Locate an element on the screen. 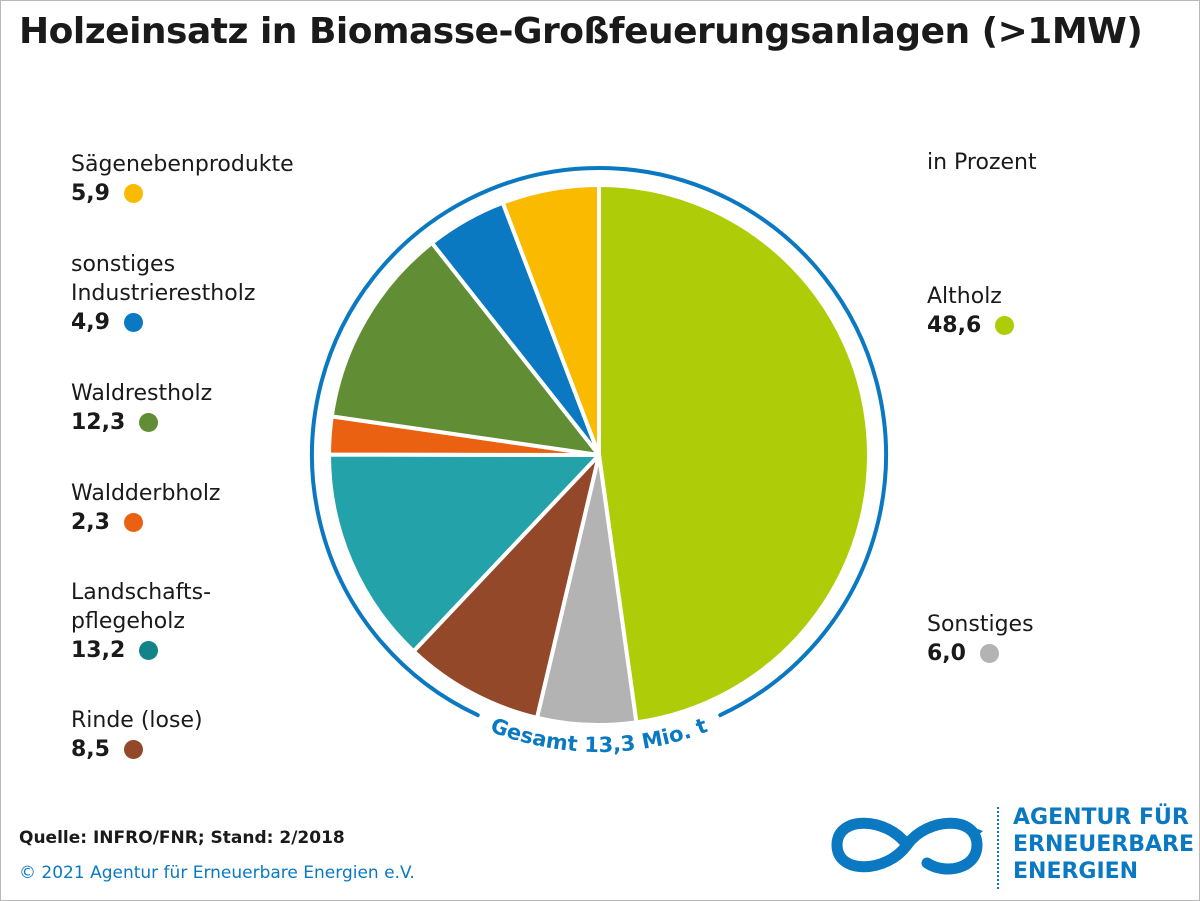 Image resolution: width=1200 pixels, height=901 pixels. legend-value: 4,9 is located at coordinates (90, 322).